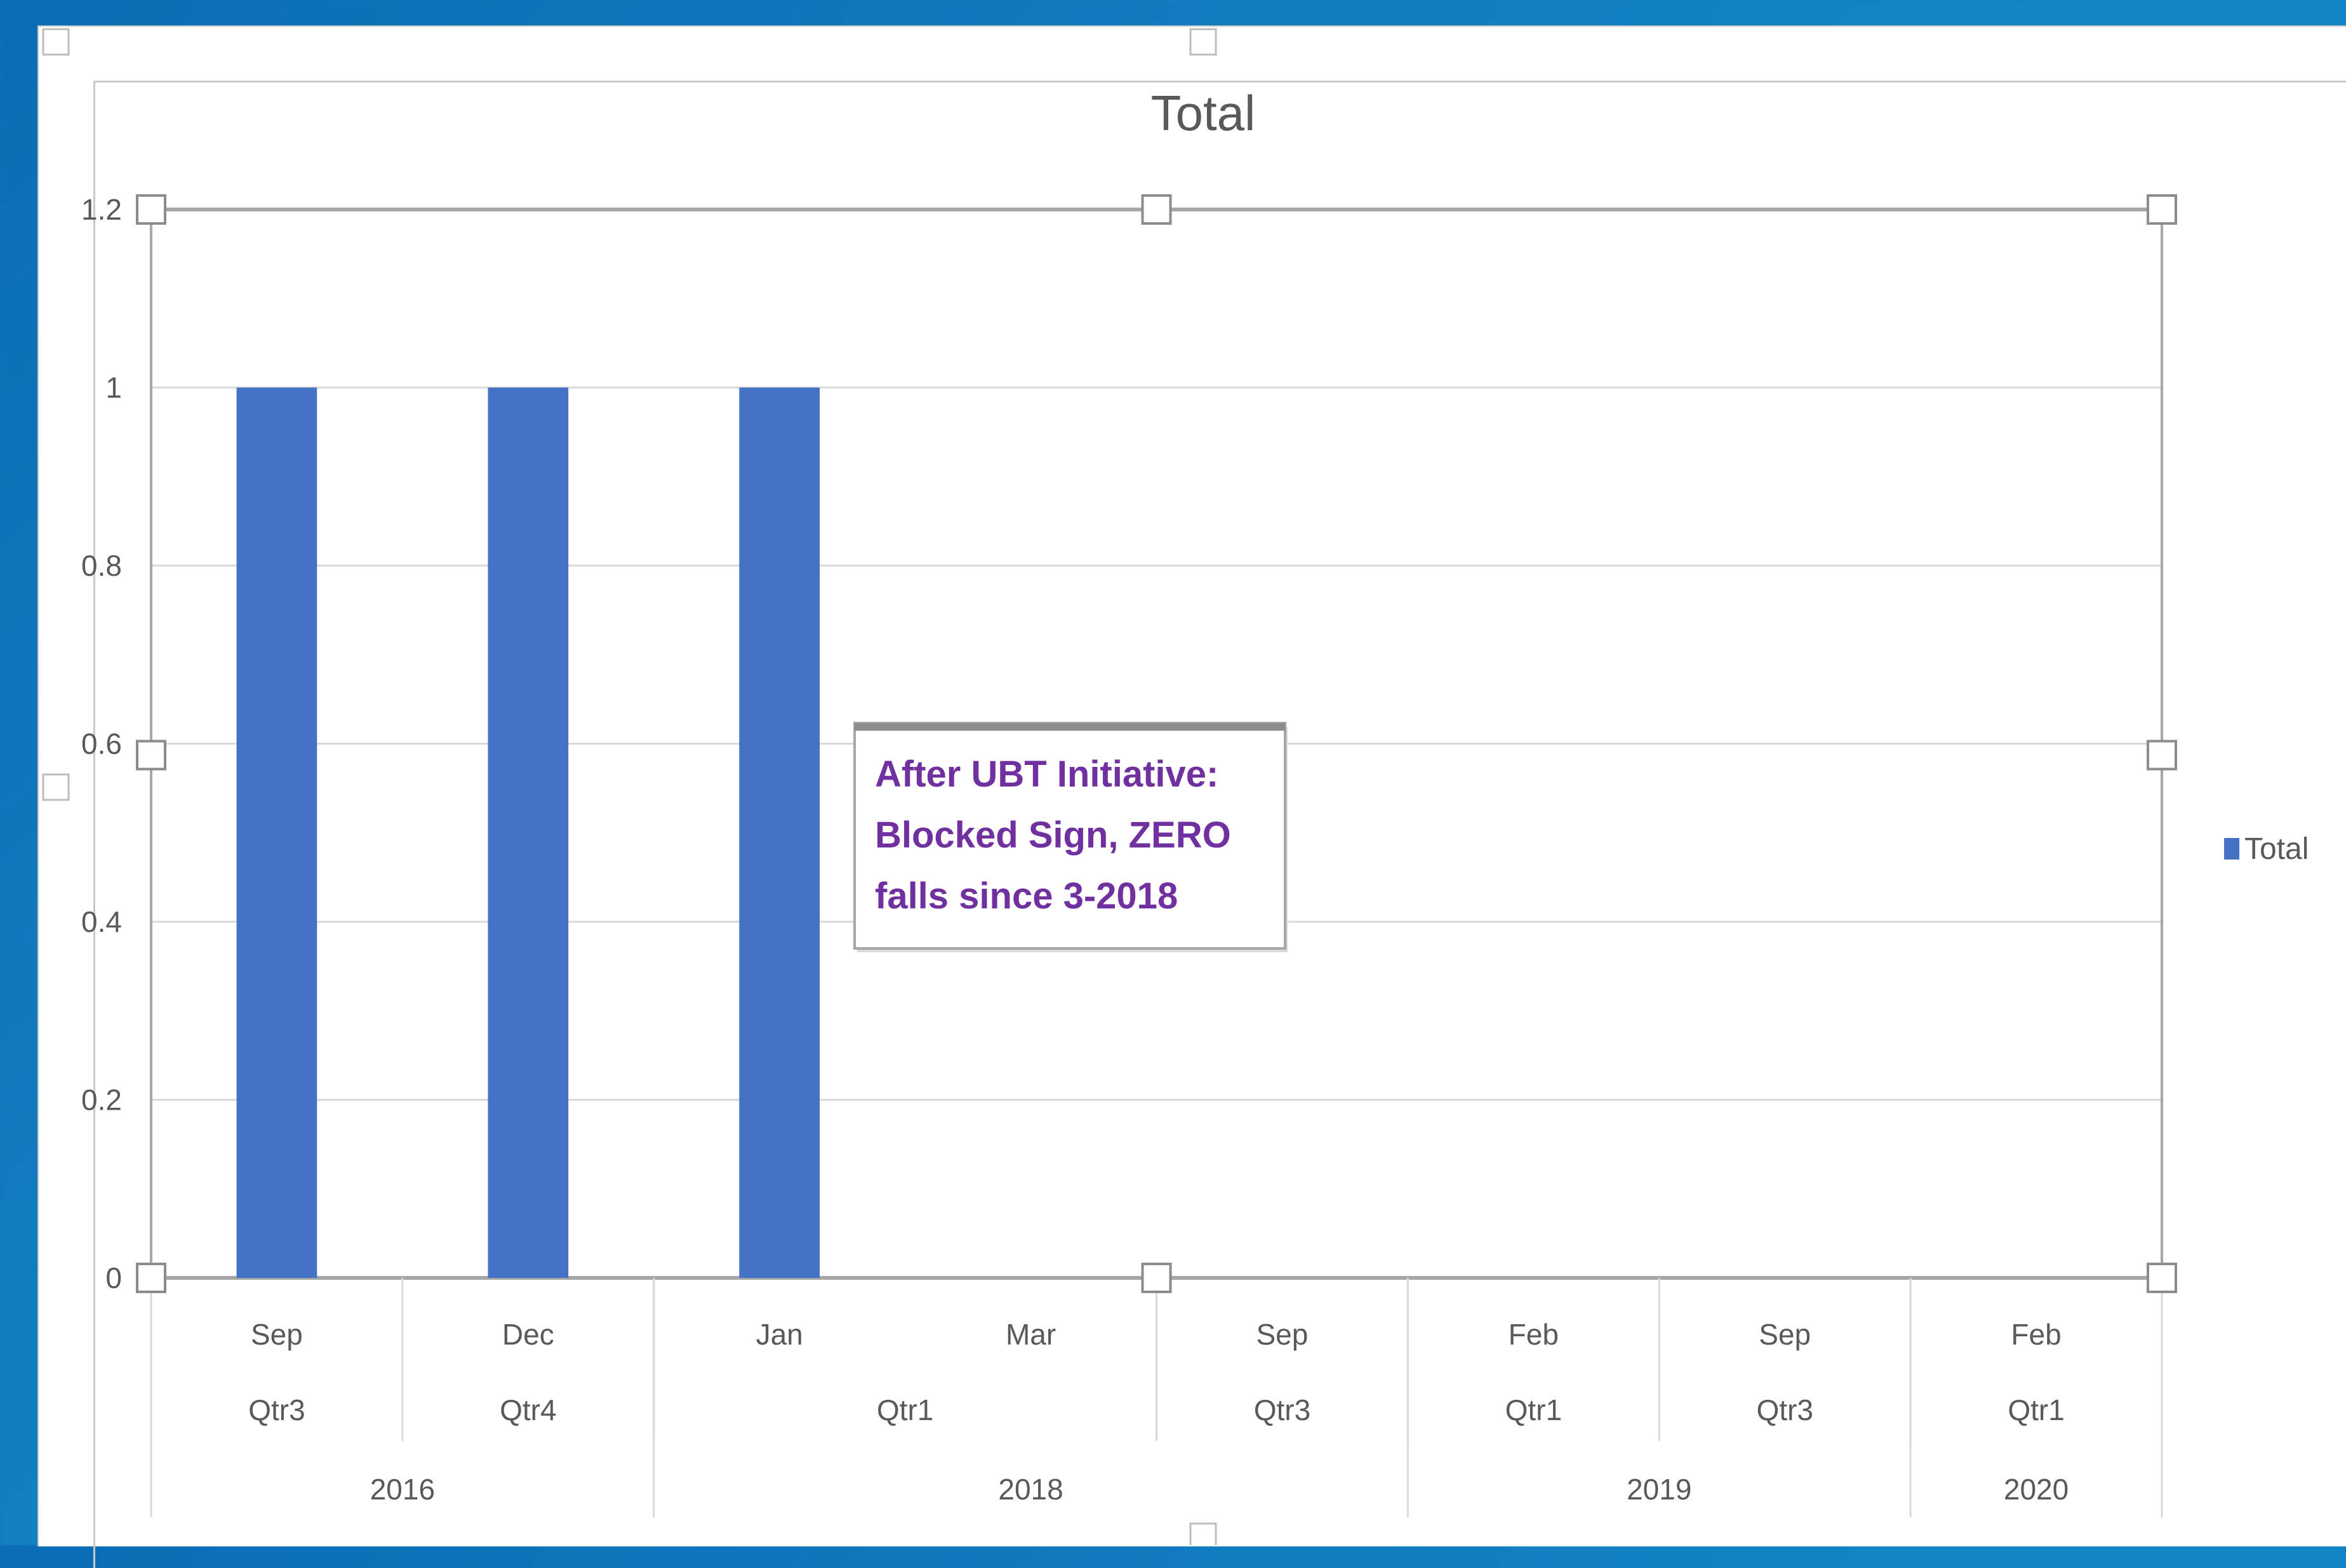 Image resolution: width=2346 pixels, height=1568 pixels. What do you see at coordinates (528, 1334) in the screenshot?
I see `x-tick-label: Dec` at bounding box center [528, 1334].